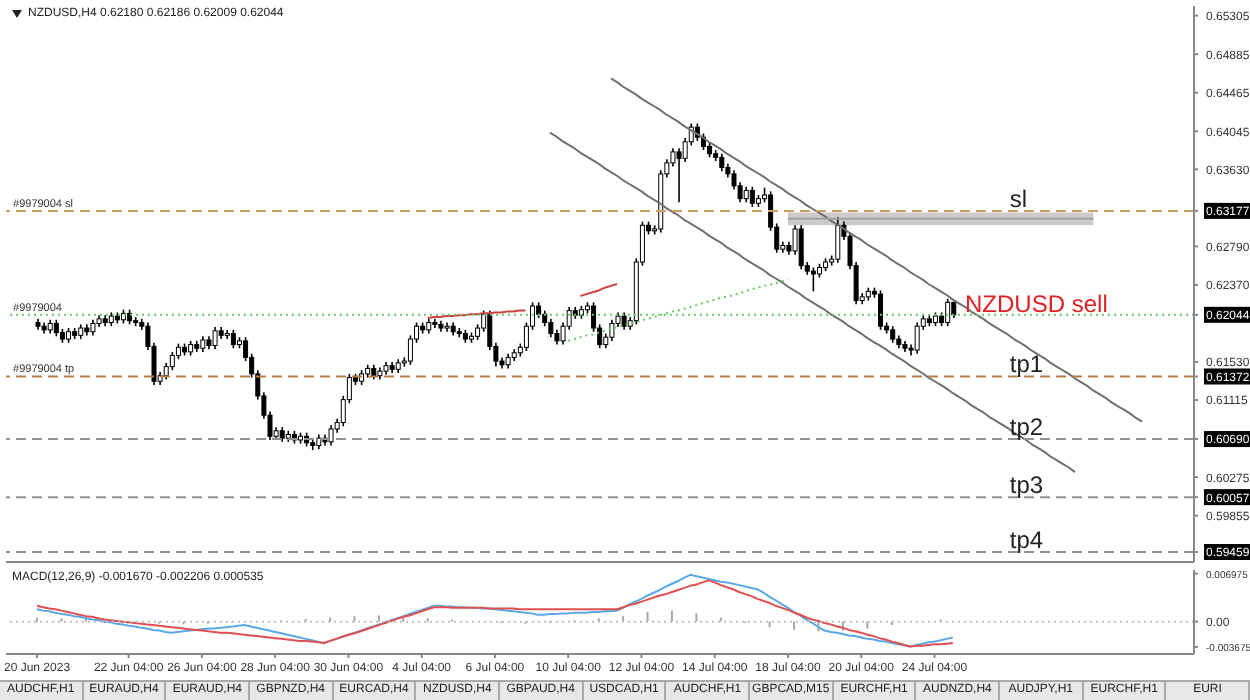 The image size is (1250, 700). I want to click on ref-line-label: sl, so click(1018, 198).